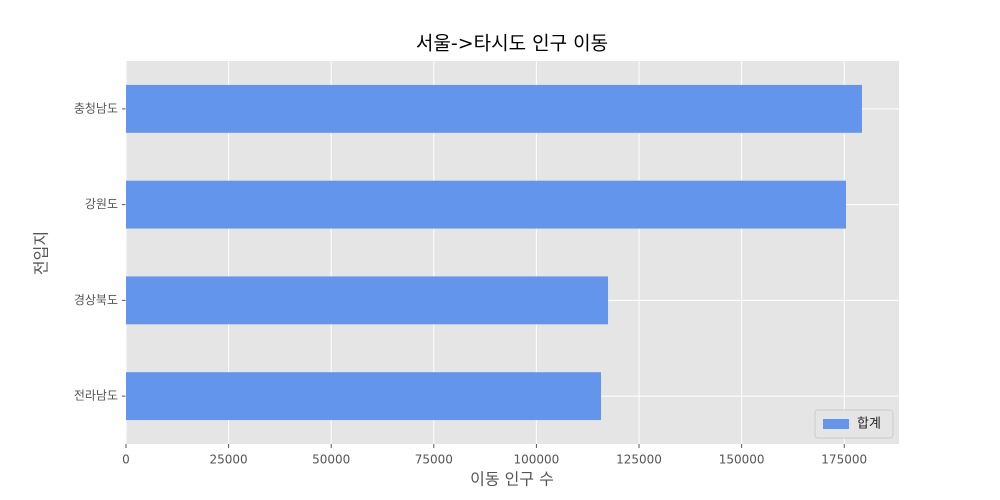 Image resolution: width=1000 pixels, height=500 pixels. I want to click on x-tick-label: 50000, so click(331, 460).